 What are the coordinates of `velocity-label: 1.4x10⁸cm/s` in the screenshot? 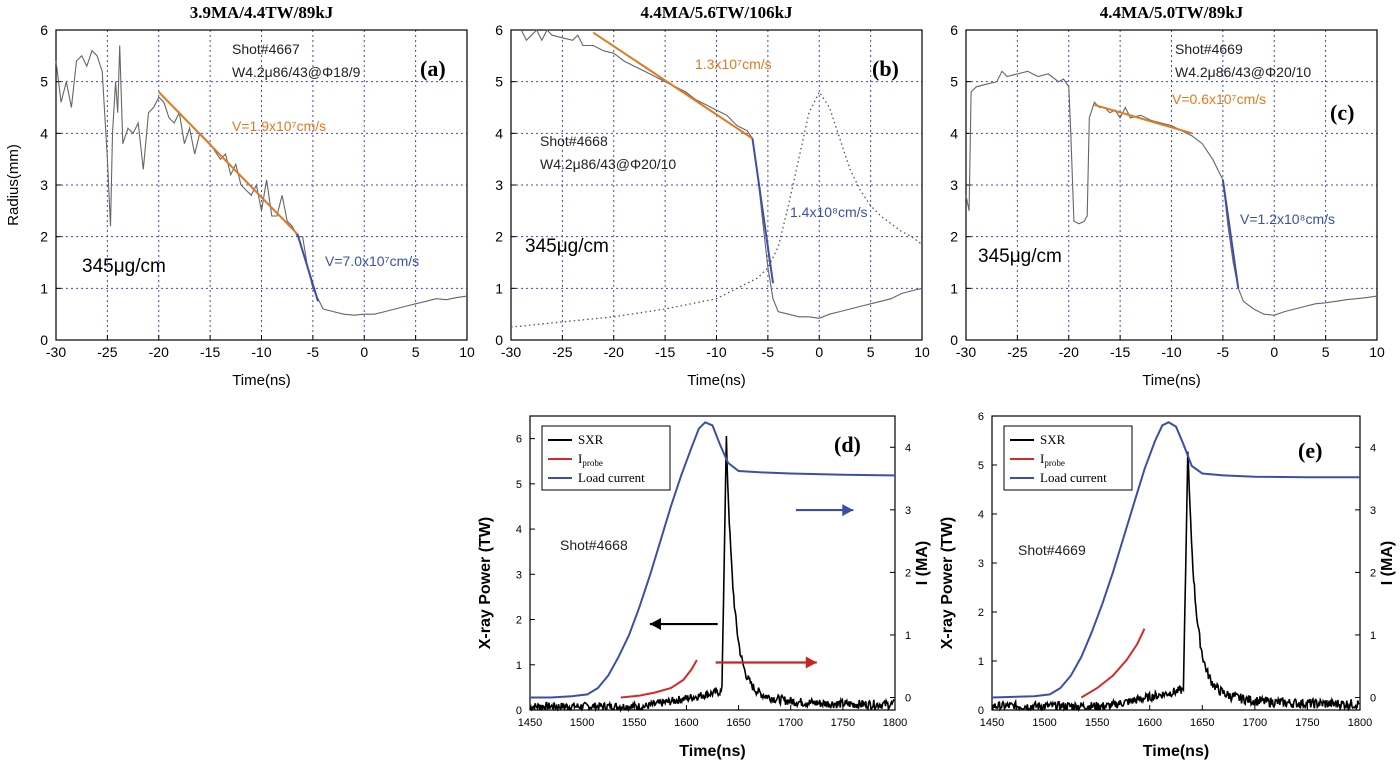 It's located at (829, 212).